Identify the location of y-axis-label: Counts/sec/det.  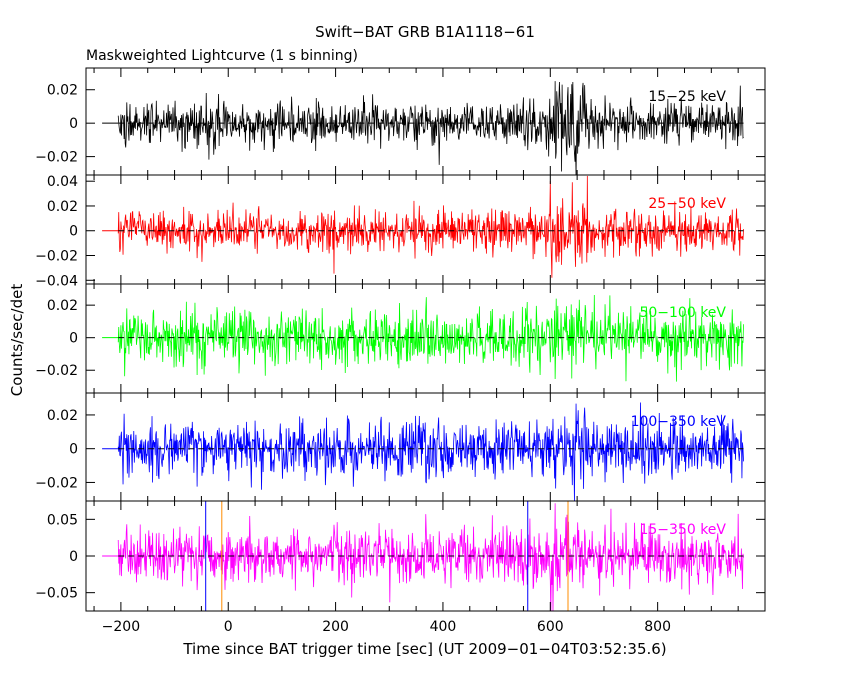
(17, 340).